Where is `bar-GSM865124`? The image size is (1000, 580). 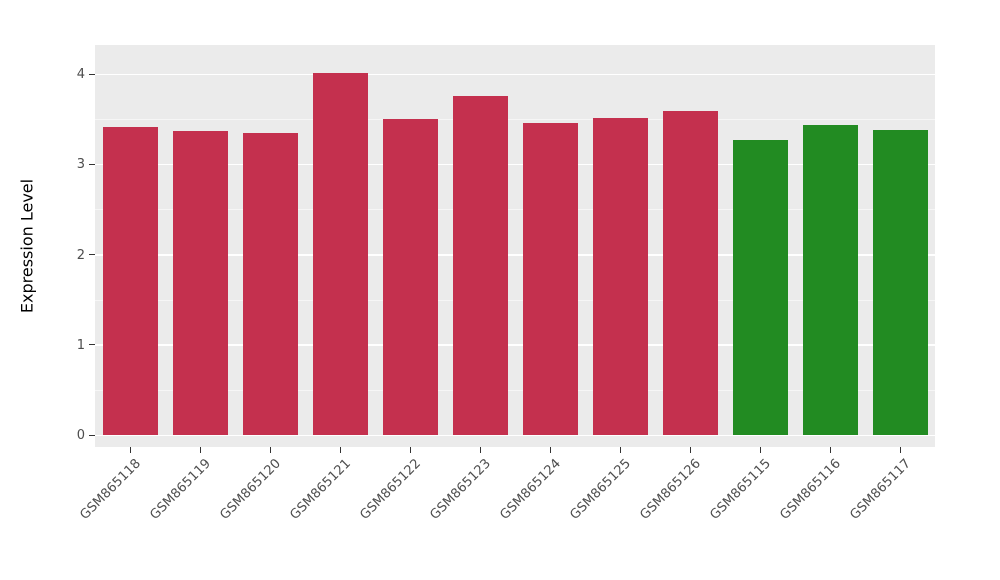
bar-GSM865124 is located at coordinates (550, 278).